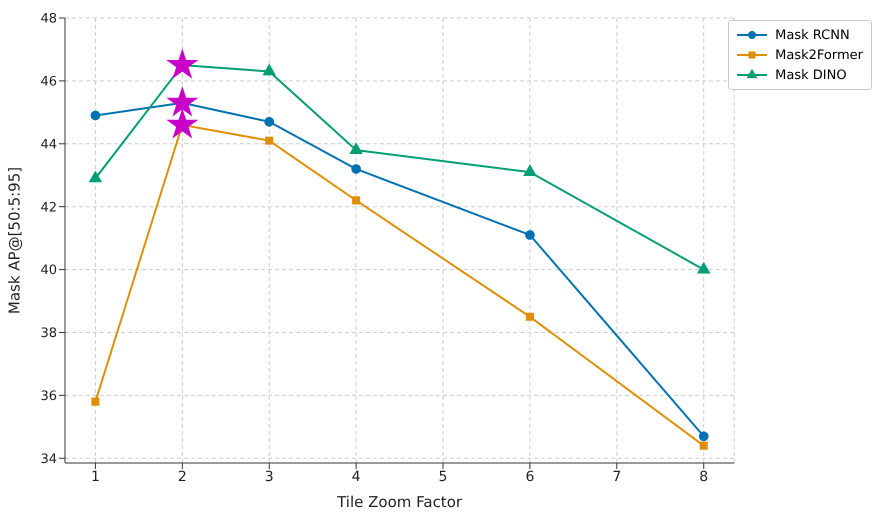  What do you see at coordinates (48, 334) in the screenshot?
I see `y-tick-label: 38` at bounding box center [48, 334].